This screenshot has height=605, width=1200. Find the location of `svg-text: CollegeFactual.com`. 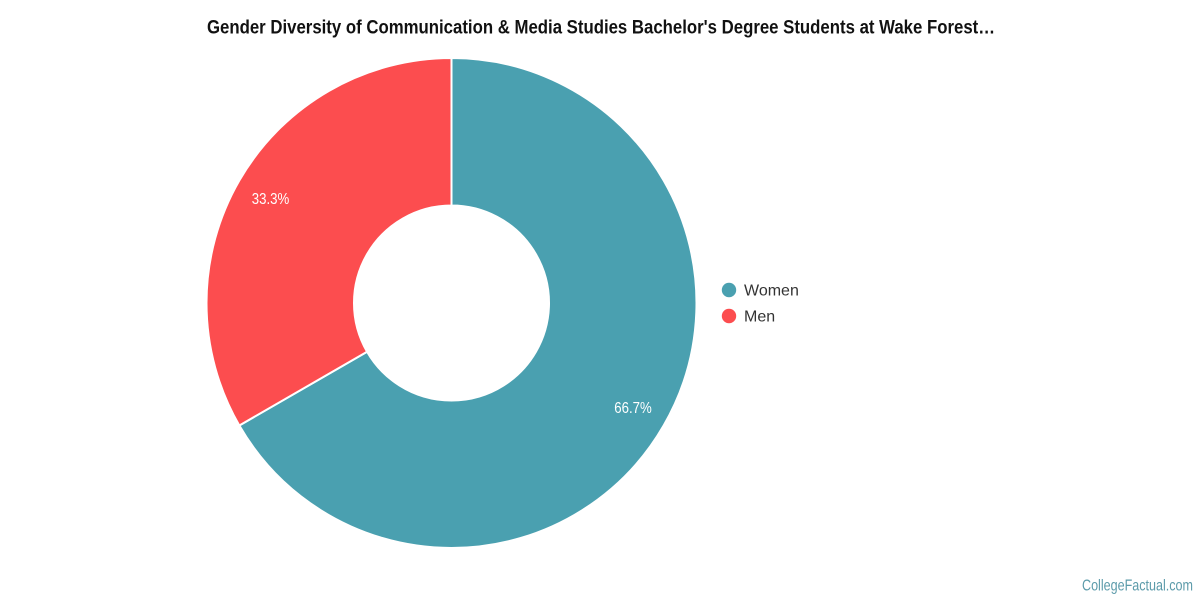

svg-text: CollegeFactual.com is located at coordinates (1137, 586).